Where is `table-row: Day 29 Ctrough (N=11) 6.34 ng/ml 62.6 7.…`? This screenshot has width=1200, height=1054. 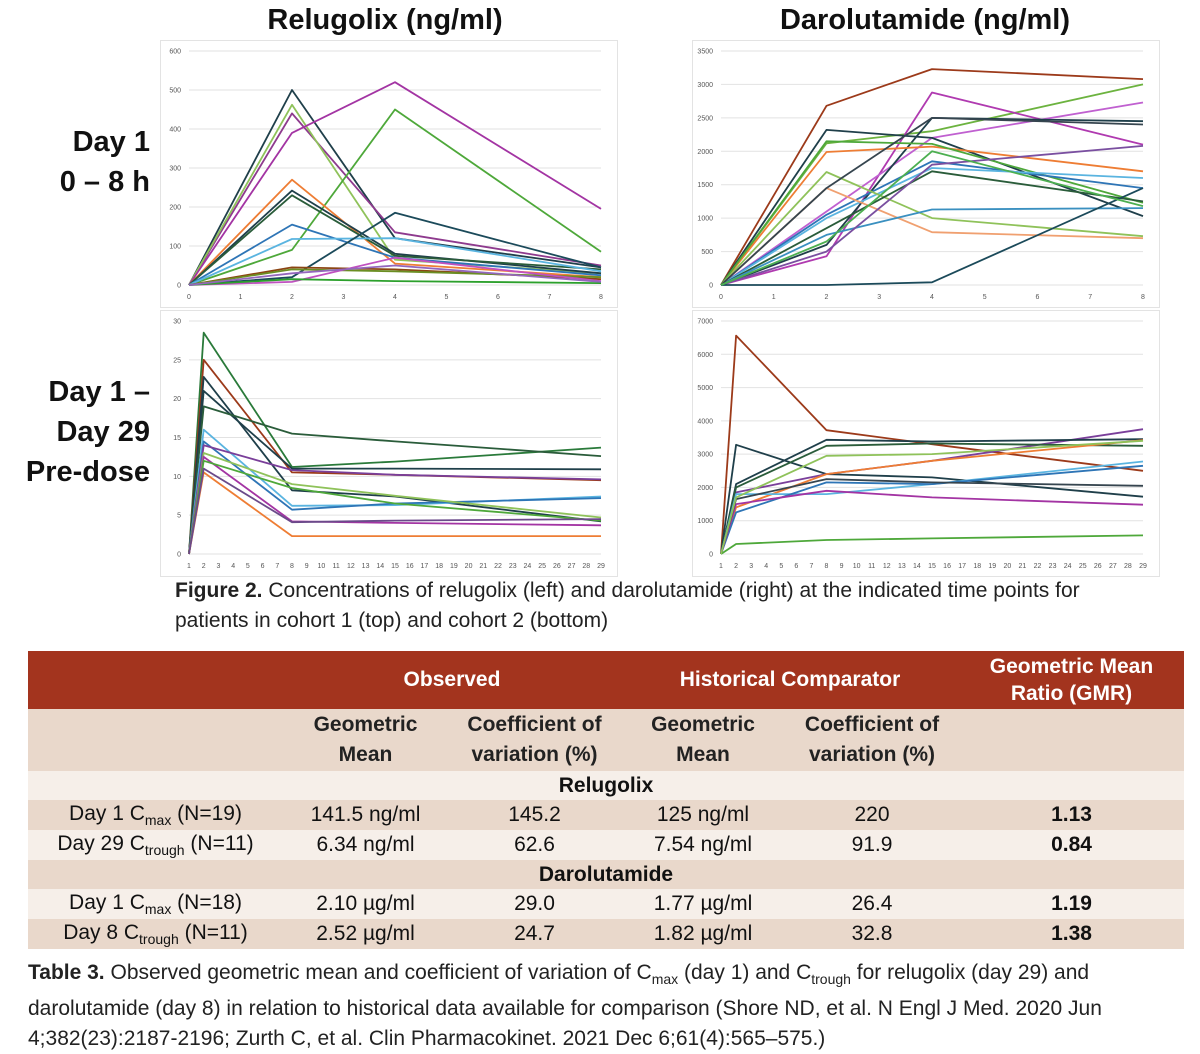
table-row: Day 29 Ctrough (N=11) 6.34 ng/ml 62.6 7.… is located at coordinates (606, 845).